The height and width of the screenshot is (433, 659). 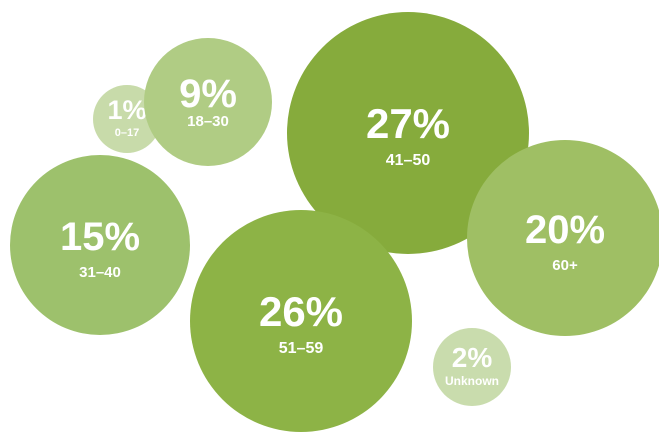 What do you see at coordinates (127, 133) in the screenshot?
I see `bubble-category-label: 0–17` at bounding box center [127, 133].